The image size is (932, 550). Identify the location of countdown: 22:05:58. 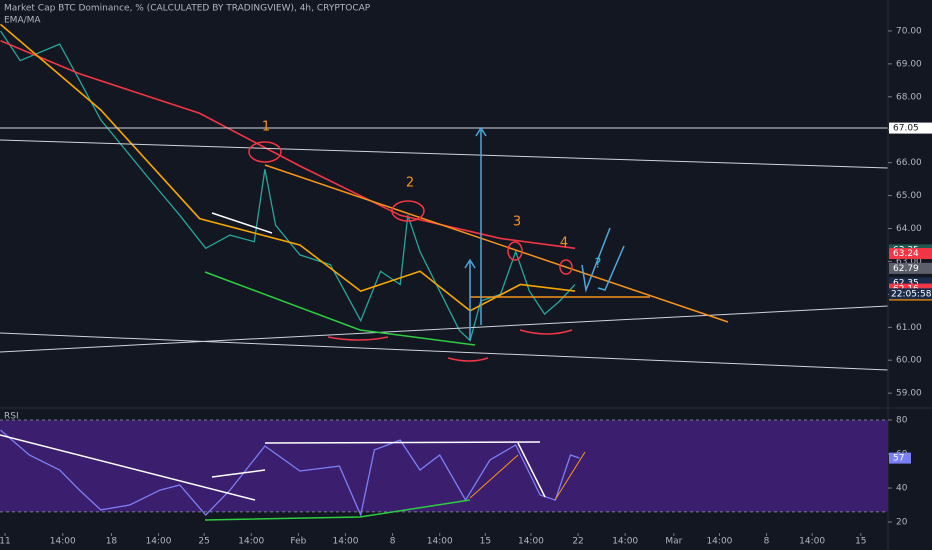
(911, 294).